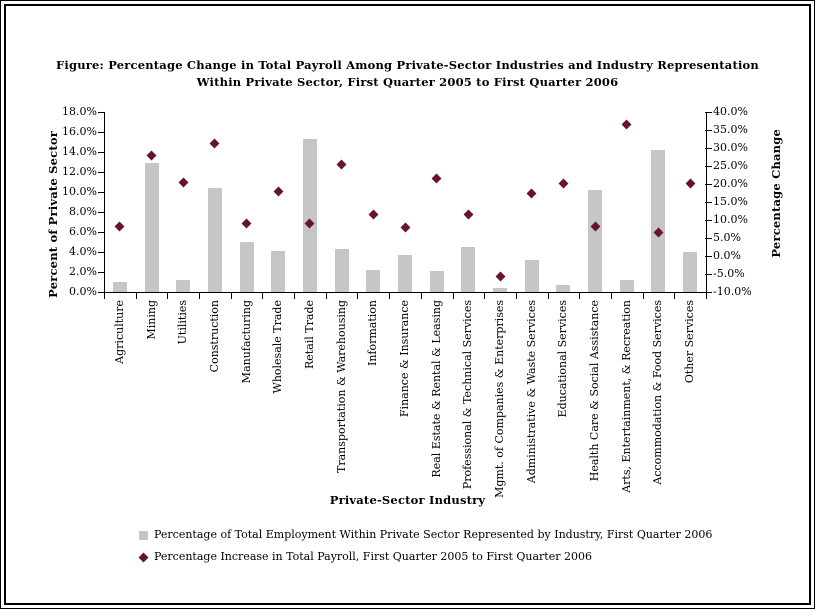 The image size is (815, 609). What do you see at coordinates (151, 227) in the screenshot?
I see `bar-mining` at bounding box center [151, 227].